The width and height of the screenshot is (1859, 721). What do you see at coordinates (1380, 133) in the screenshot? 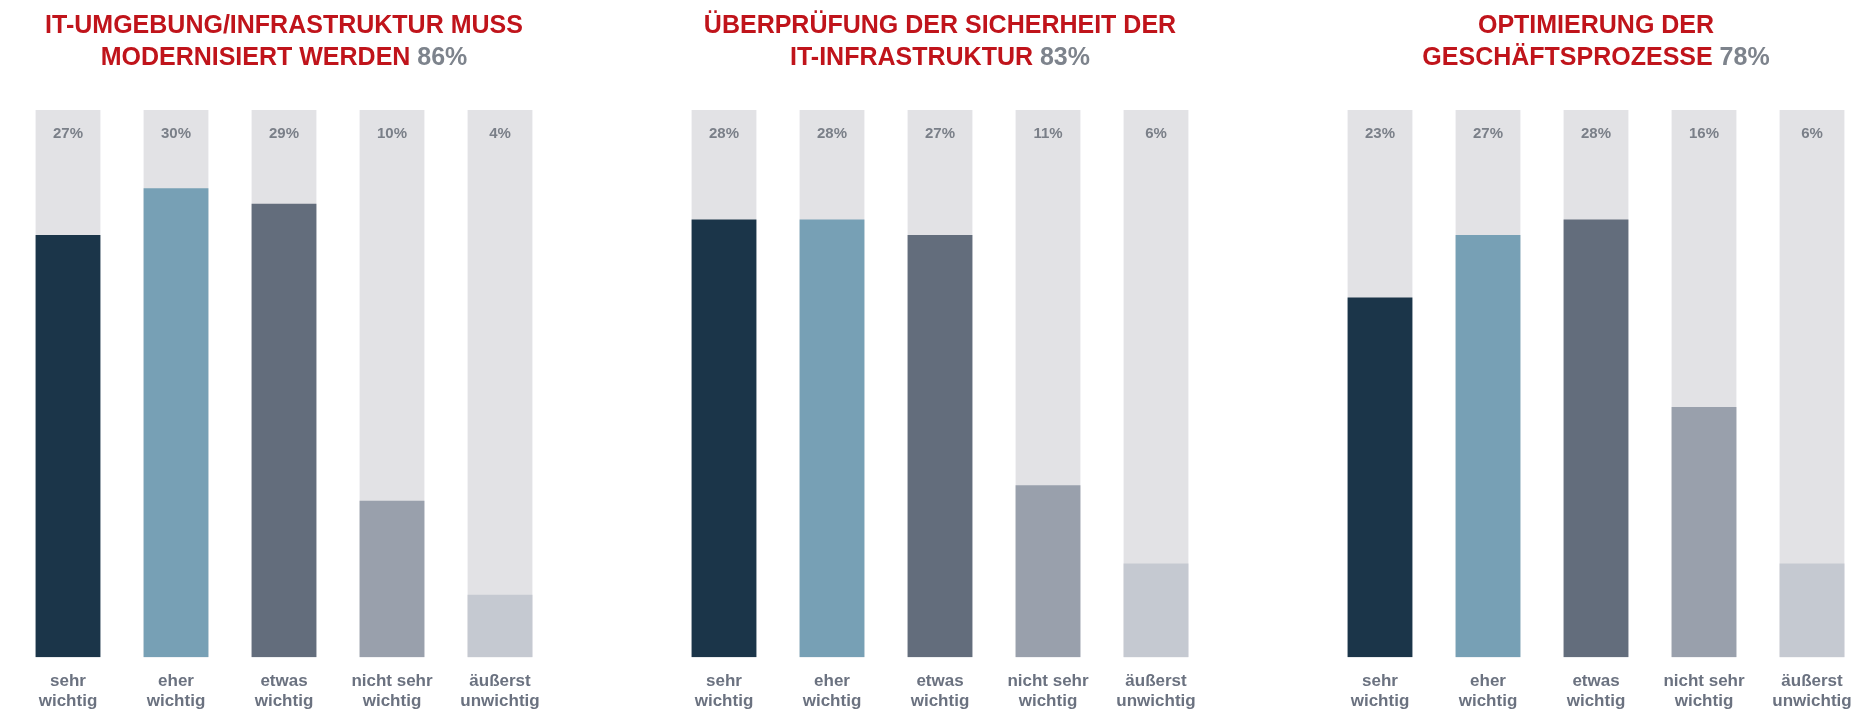
I see `data-label: 23%` at bounding box center [1380, 133].